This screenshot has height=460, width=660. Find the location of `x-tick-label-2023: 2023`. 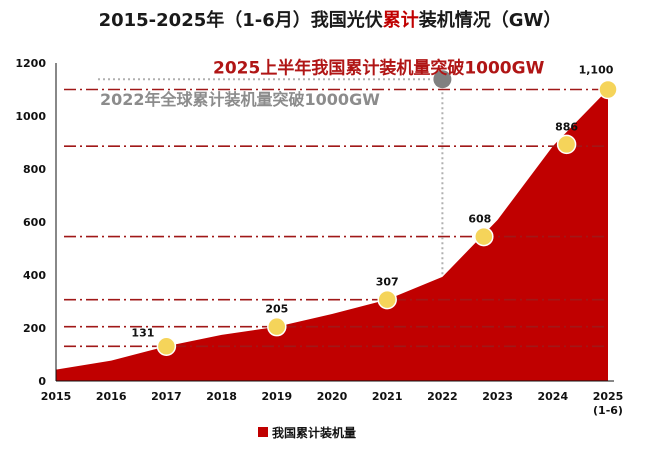

x-tick-label-2023: 2023 is located at coordinates (497, 396).